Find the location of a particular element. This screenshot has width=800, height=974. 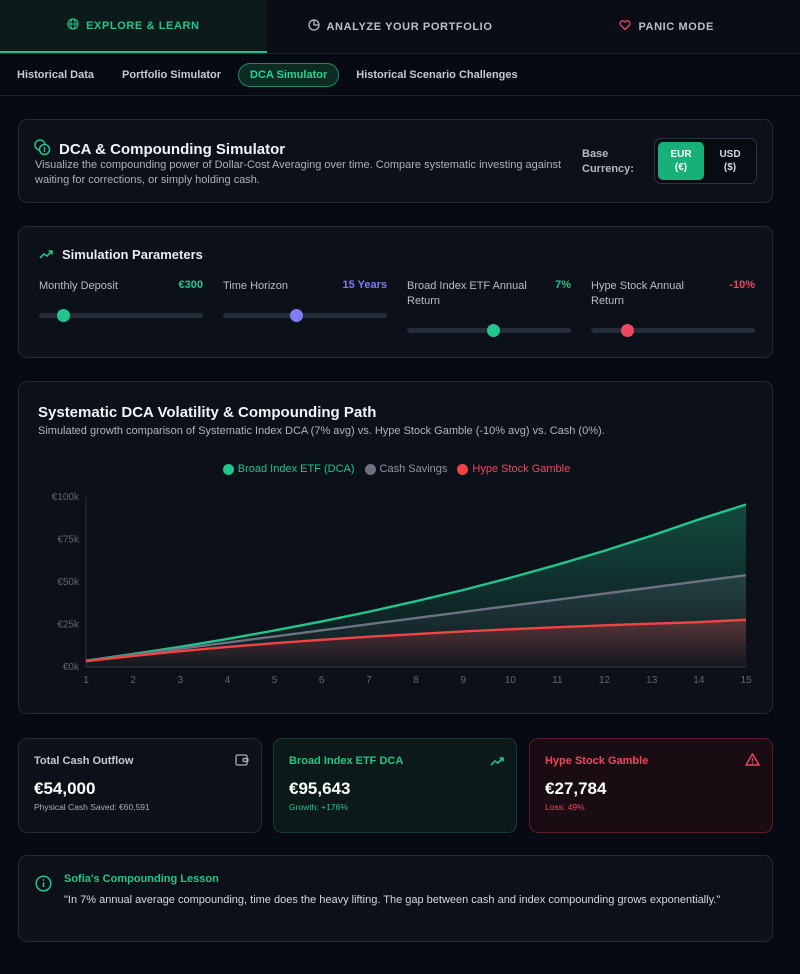

currency-toggle: EUR (€) USD ($) is located at coordinates (705, 161).